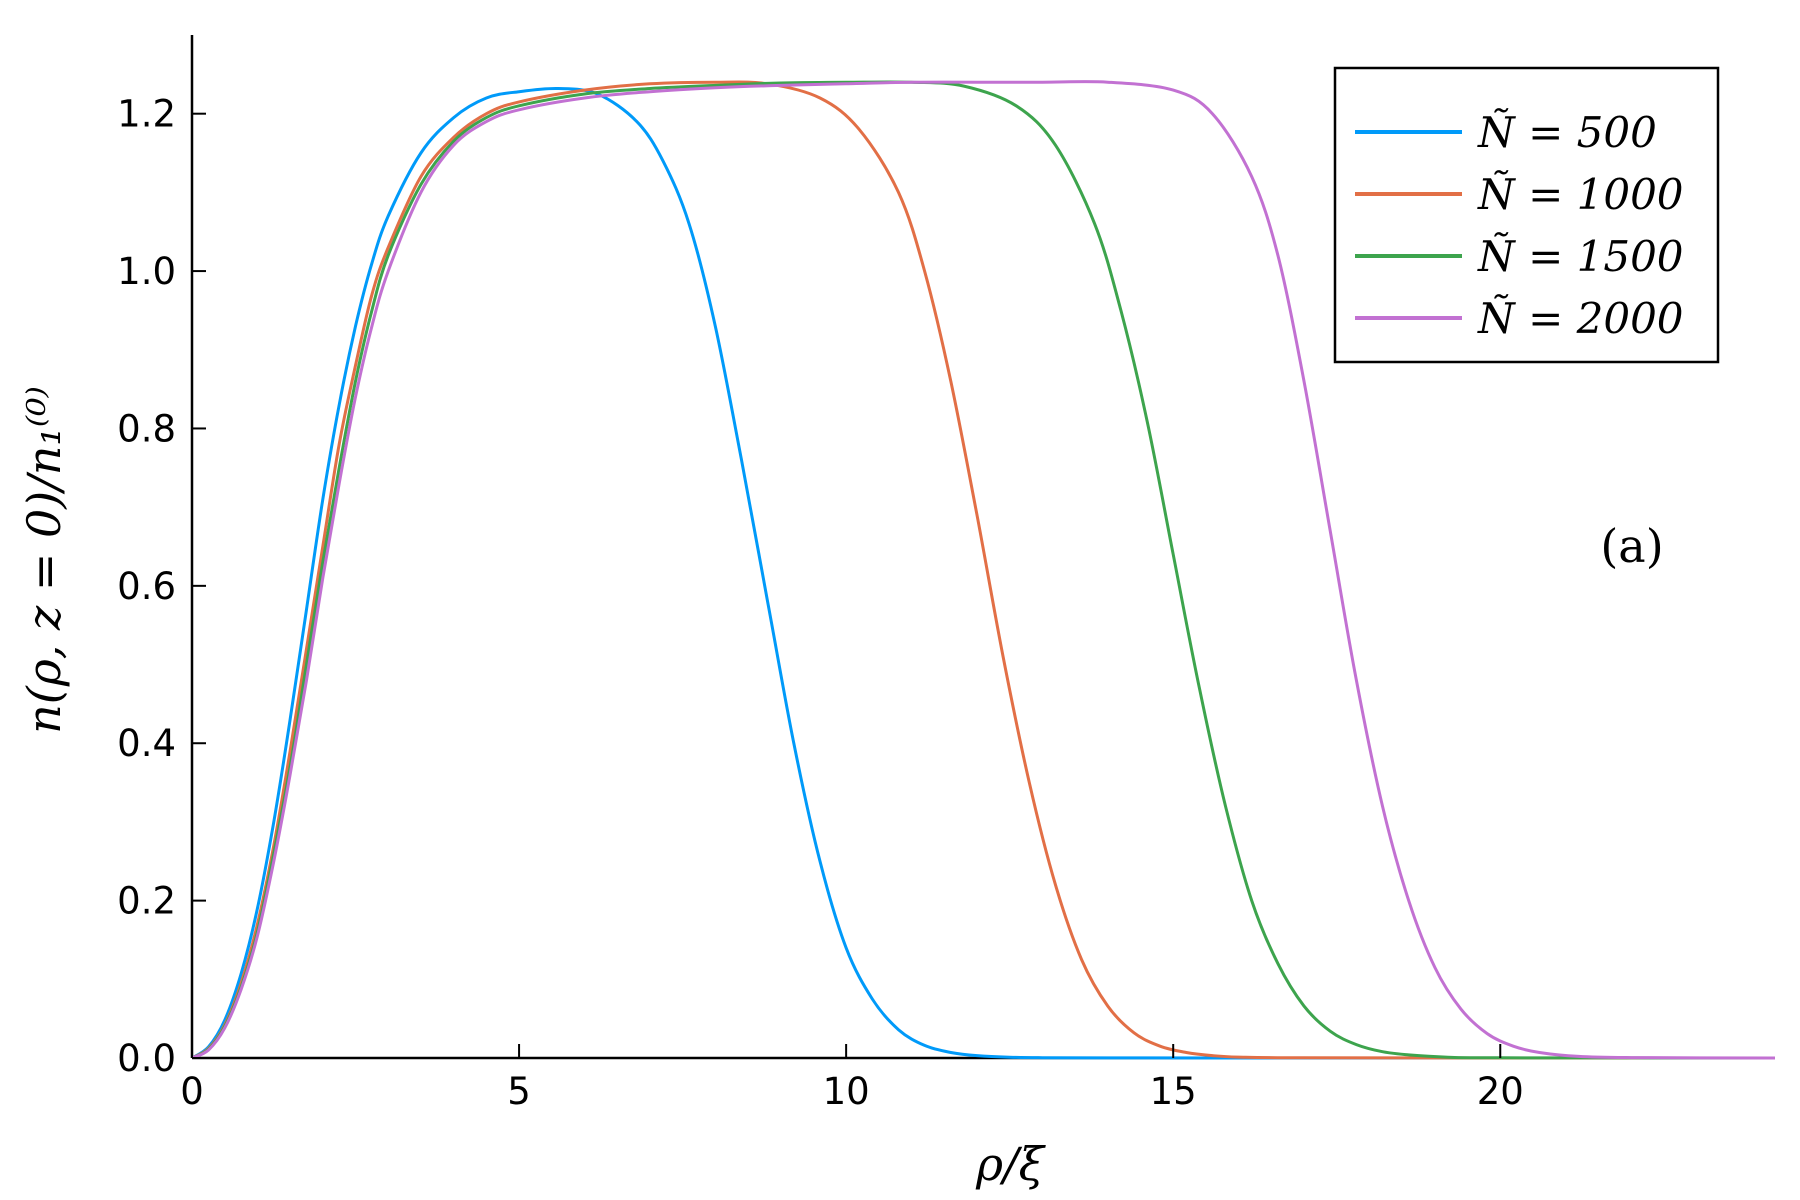 The width and height of the screenshot is (1800, 1200). I want to click on y-tick-label: 0.4, so click(146, 743).